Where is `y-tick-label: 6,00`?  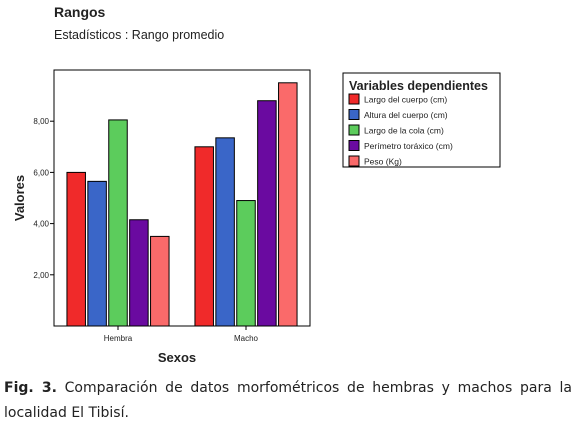
y-tick-label: 6,00 is located at coordinates (41, 172).